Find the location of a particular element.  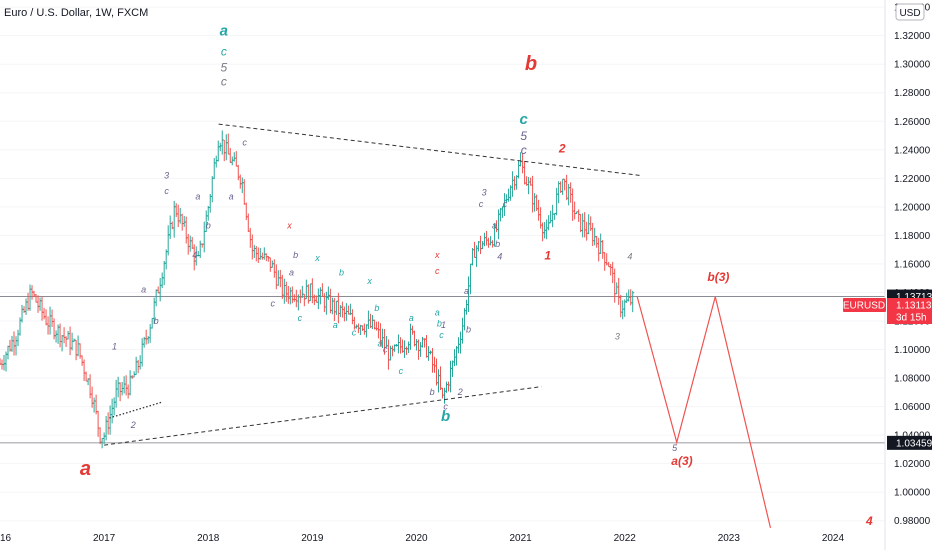

trendline is located at coordinates (323, 416).